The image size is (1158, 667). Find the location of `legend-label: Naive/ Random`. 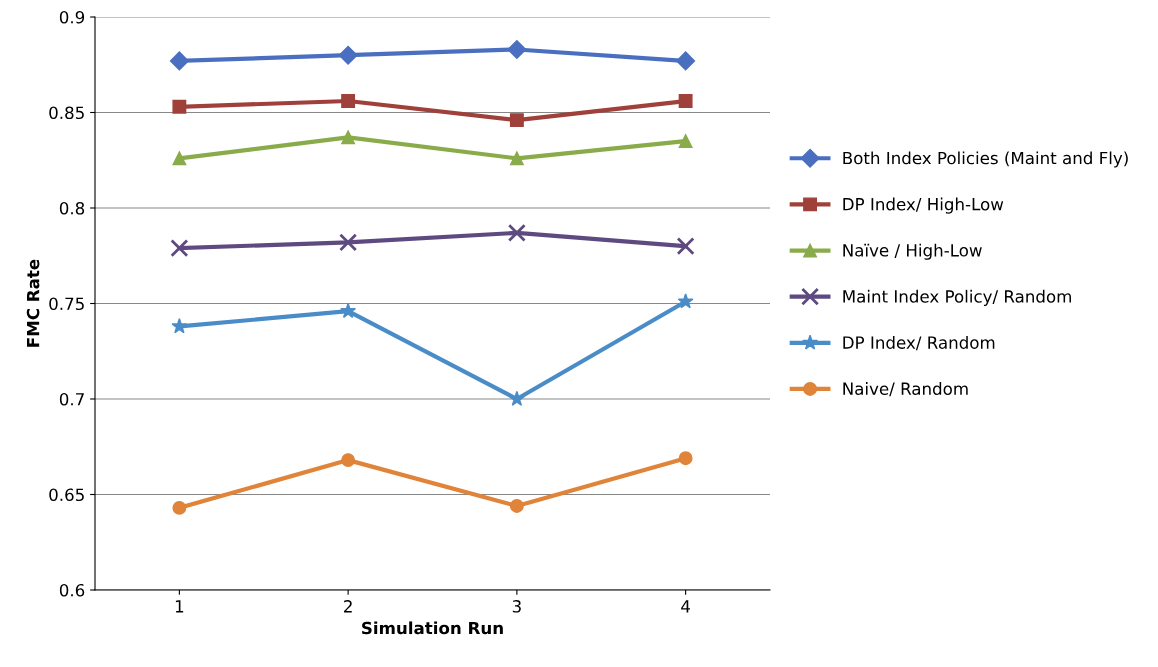

legend-label: Naive/ Random is located at coordinates (905, 389).